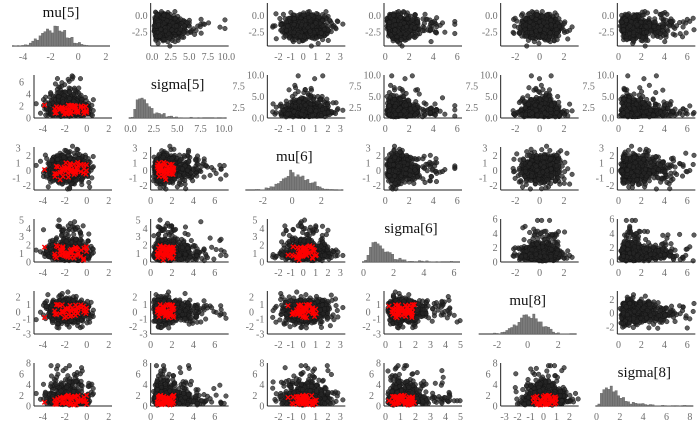  What do you see at coordinates (21, 107) in the screenshot?
I see `y-tick-label: 2` at bounding box center [21, 107].